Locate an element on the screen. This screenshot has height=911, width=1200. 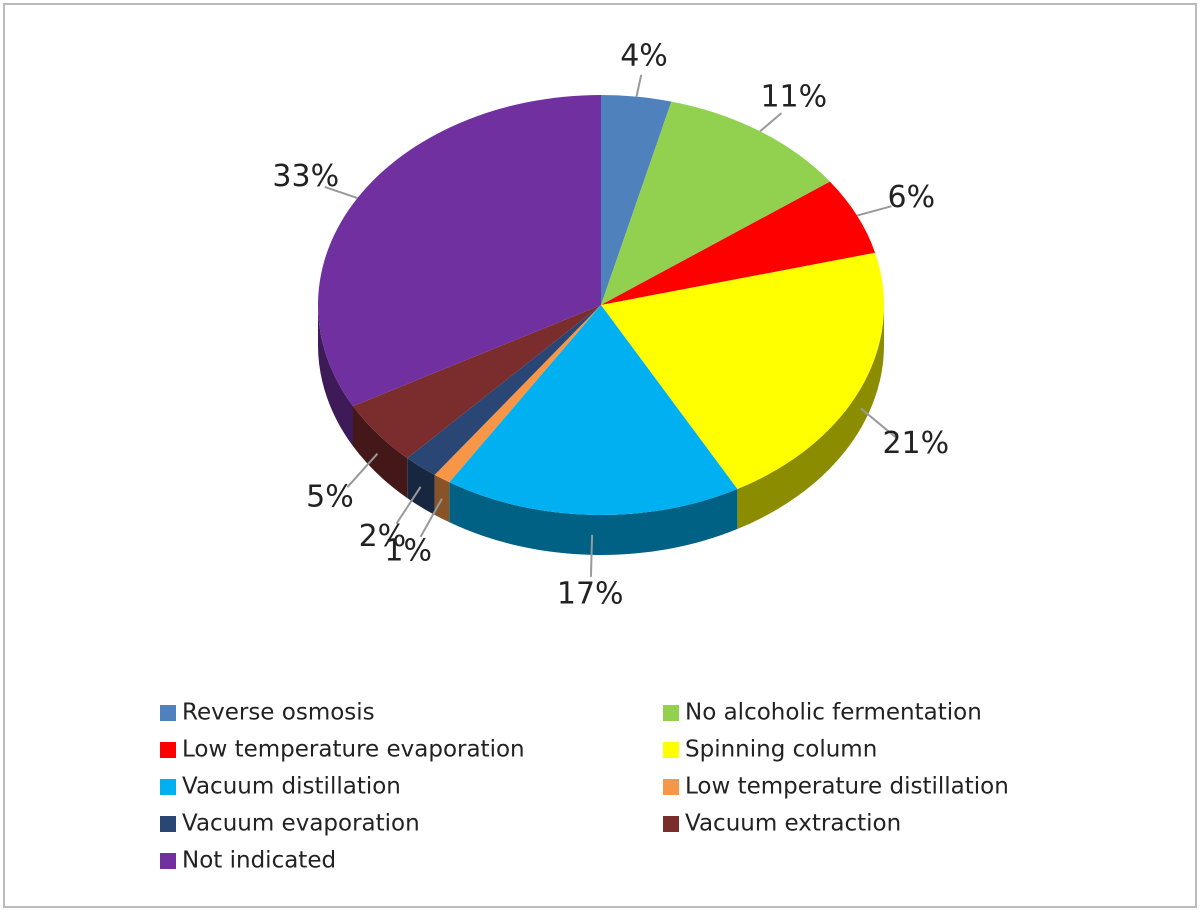
legend-label: Vacuum extraction is located at coordinates (793, 824).